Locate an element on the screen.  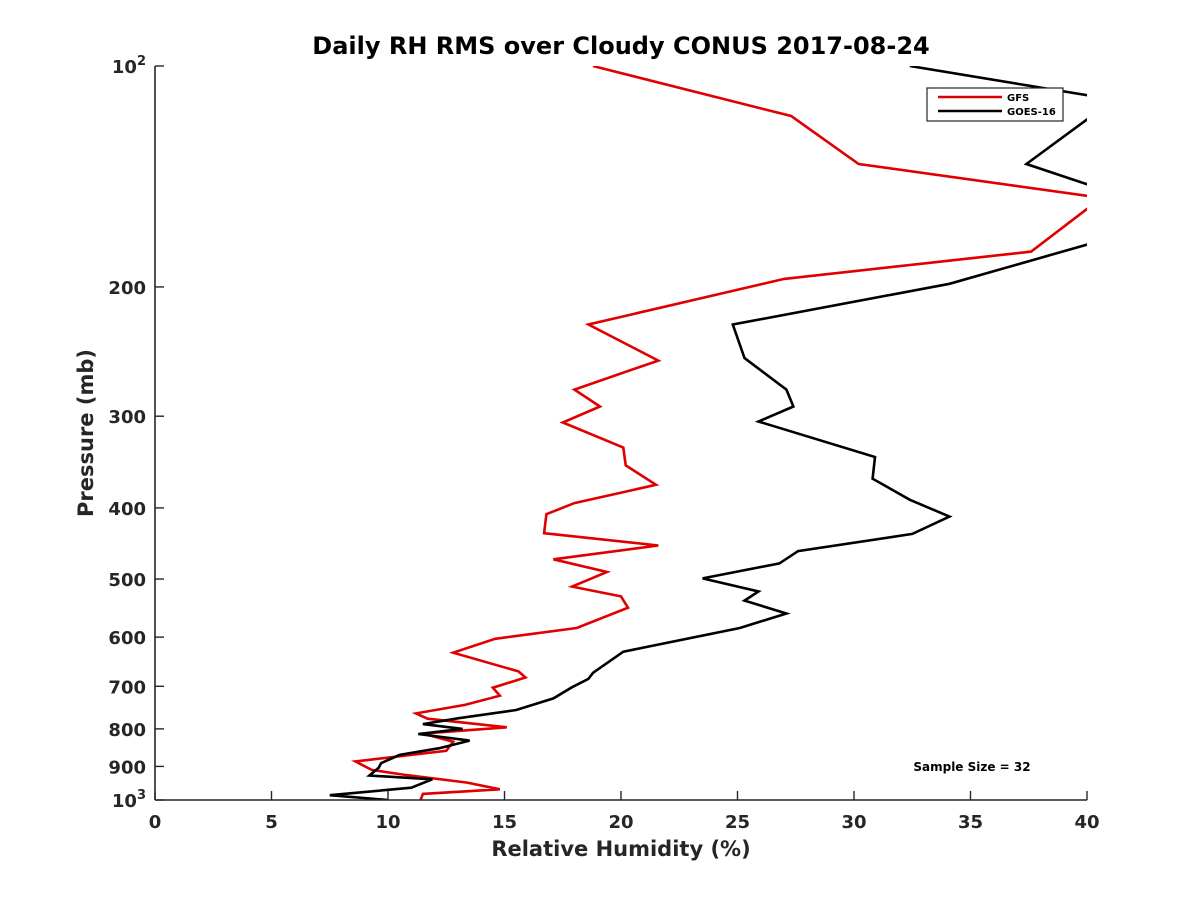
x-tick-label: 20 is located at coordinates (620, 822).